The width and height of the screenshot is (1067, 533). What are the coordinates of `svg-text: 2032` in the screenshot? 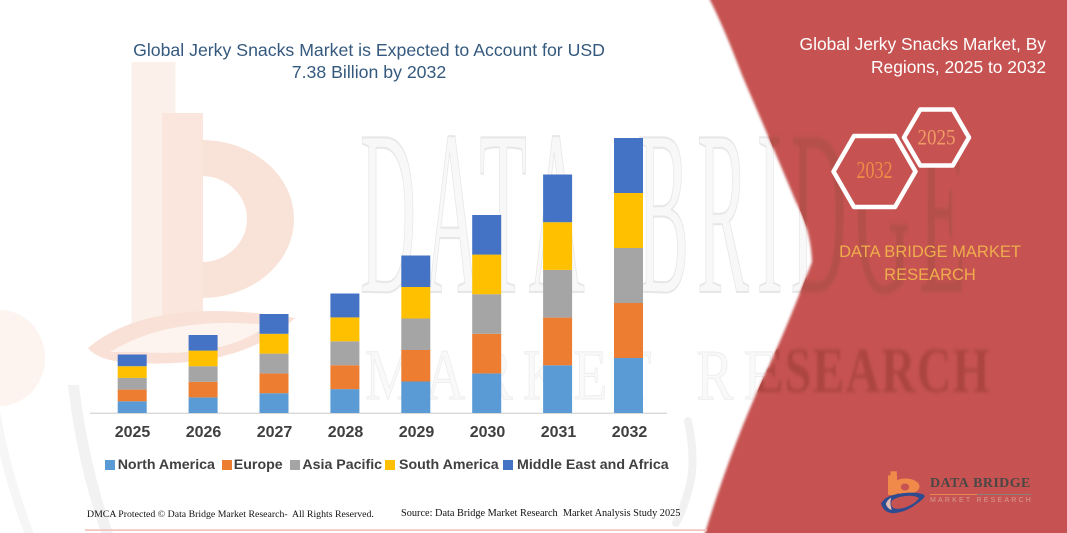 It's located at (875, 169).